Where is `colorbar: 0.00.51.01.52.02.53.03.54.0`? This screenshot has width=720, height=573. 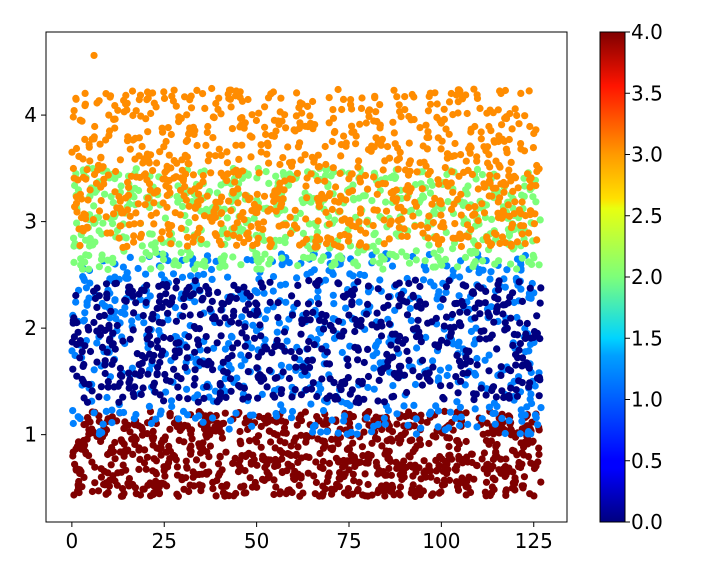 colorbar: 0.00.51.01.52.02.53.03.54.0 is located at coordinates (631, 277).